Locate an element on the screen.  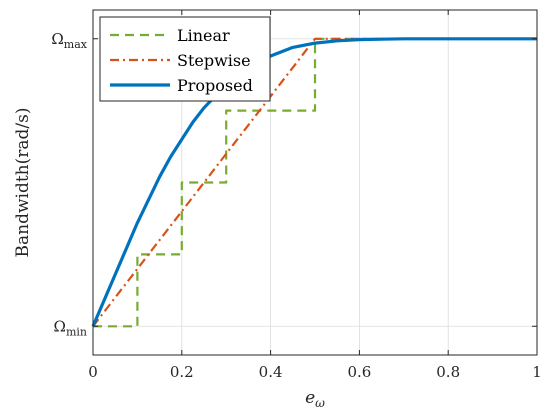
legend: Linear Stepwise Proposed is located at coordinates (185, 59).